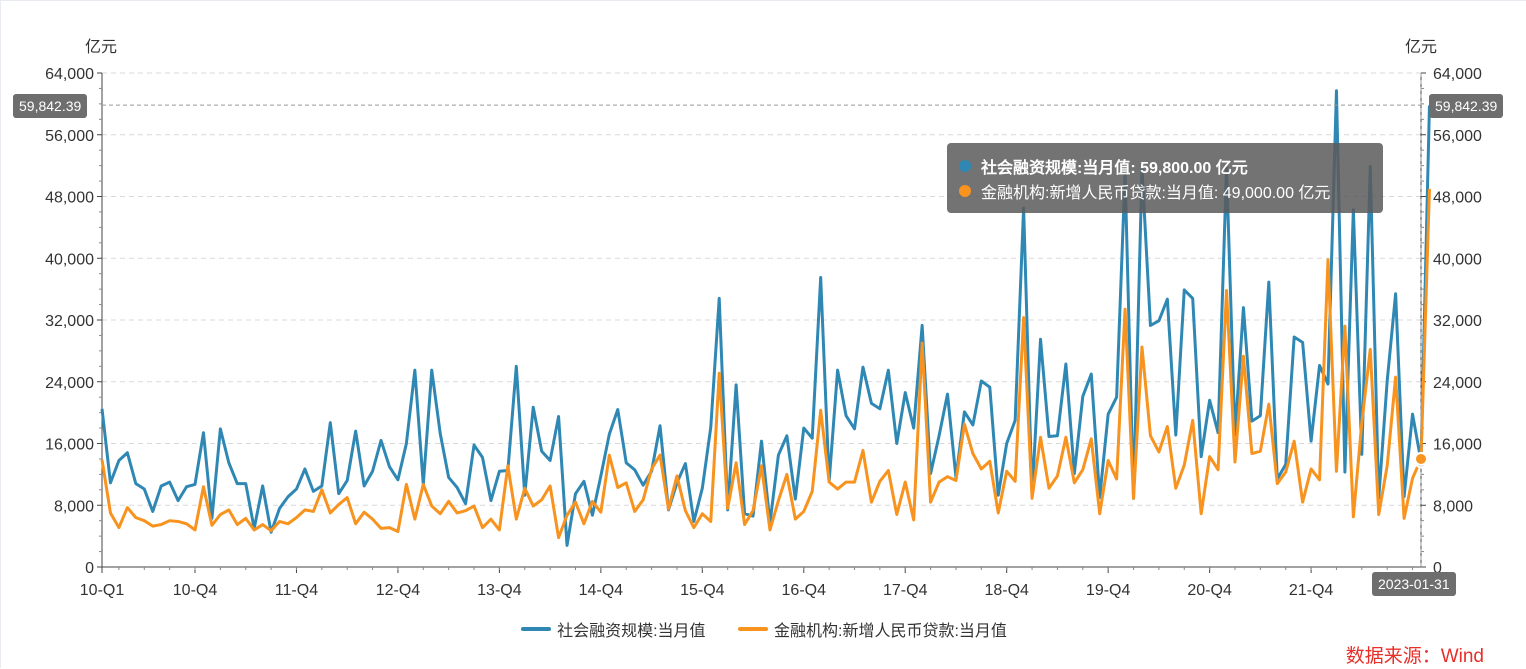 Image resolution: width=1526 pixels, height=669 pixels. Describe the element at coordinates (804, 590) in the screenshot. I see `x-tick-label: 16-Q4` at that location.